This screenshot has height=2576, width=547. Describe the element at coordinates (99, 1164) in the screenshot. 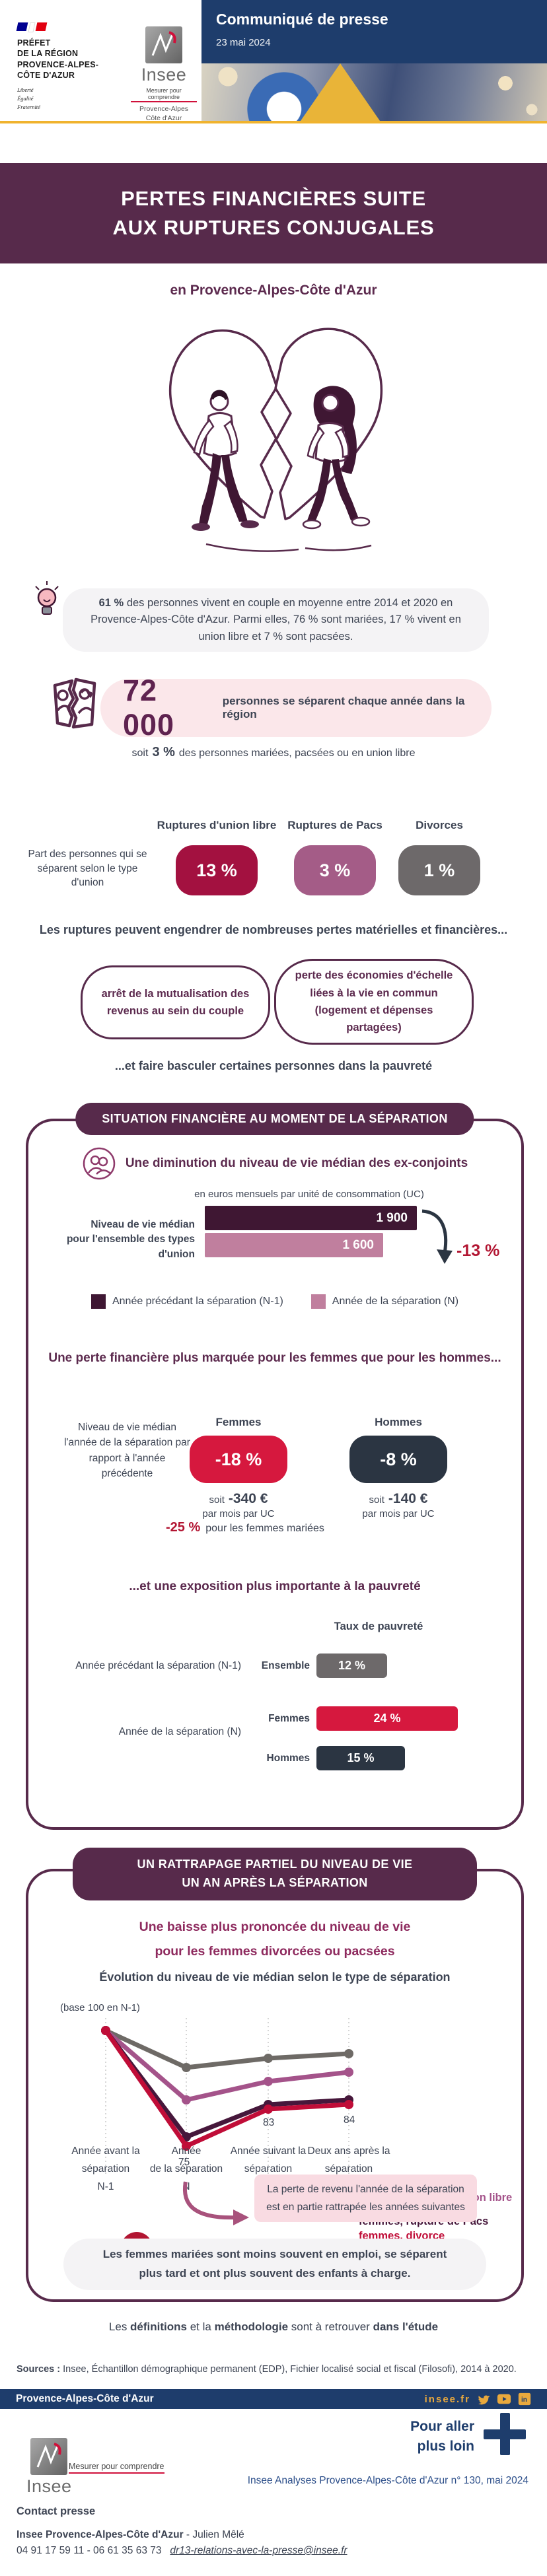

I see `ex-spouses-icon` at that location.